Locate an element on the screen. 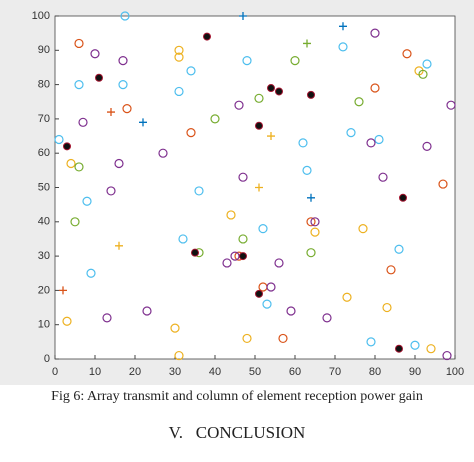 The height and width of the screenshot is (462, 474). section-heading: V. CONCLUSION is located at coordinates (237, 432).